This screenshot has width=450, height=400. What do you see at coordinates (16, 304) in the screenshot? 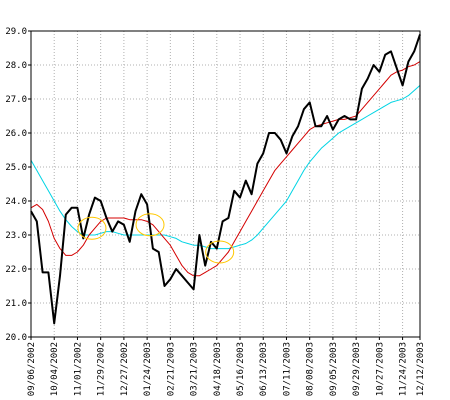
I see `y-tick-label: 21.0` at bounding box center [16, 304].